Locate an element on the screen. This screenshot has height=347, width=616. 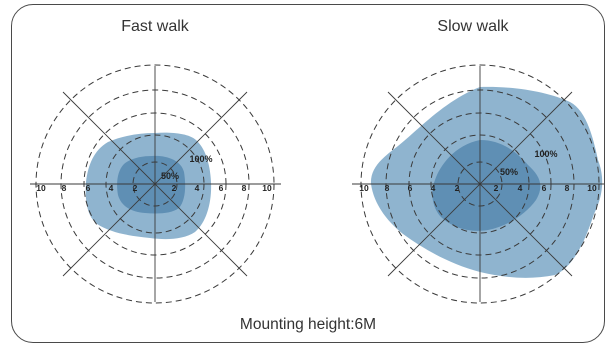
slow-walk-50-percent-label: 50% is located at coordinates (509, 172).